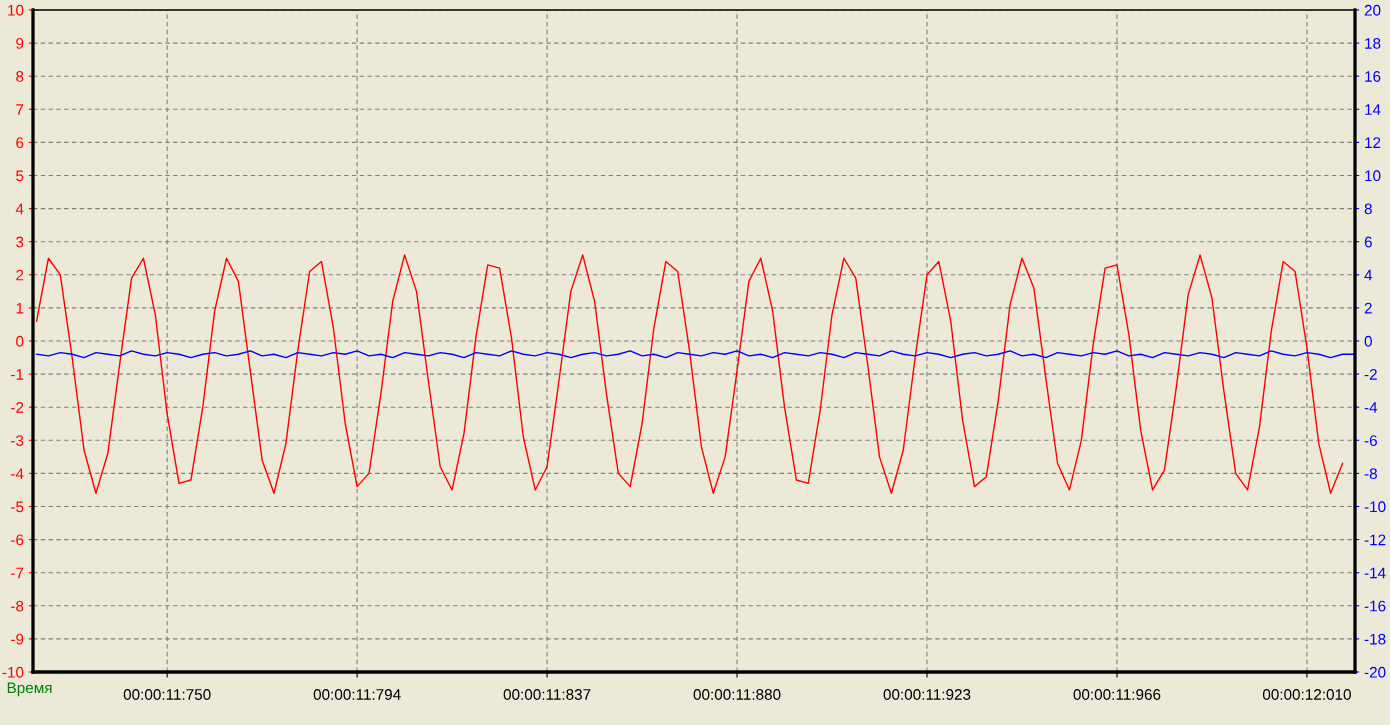 The height and width of the screenshot is (725, 1390). What do you see at coordinates (547, 694) in the screenshot?
I see `x-tick-label: 00:00:11:837` at bounding box center [547, 694].